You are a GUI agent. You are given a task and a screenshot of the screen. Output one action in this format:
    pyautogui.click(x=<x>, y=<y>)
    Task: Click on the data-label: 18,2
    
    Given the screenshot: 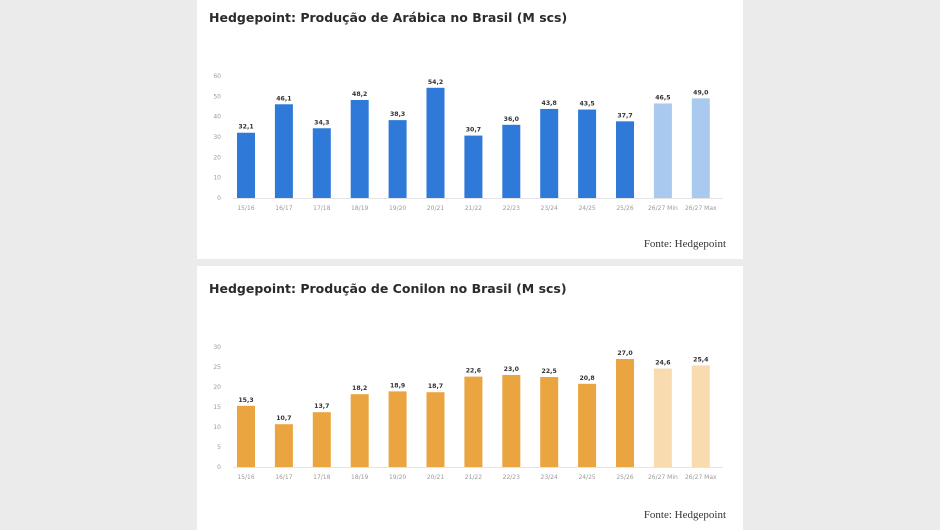 What is the action you would take?
    pyautogui.click(x=359, y=388)
    